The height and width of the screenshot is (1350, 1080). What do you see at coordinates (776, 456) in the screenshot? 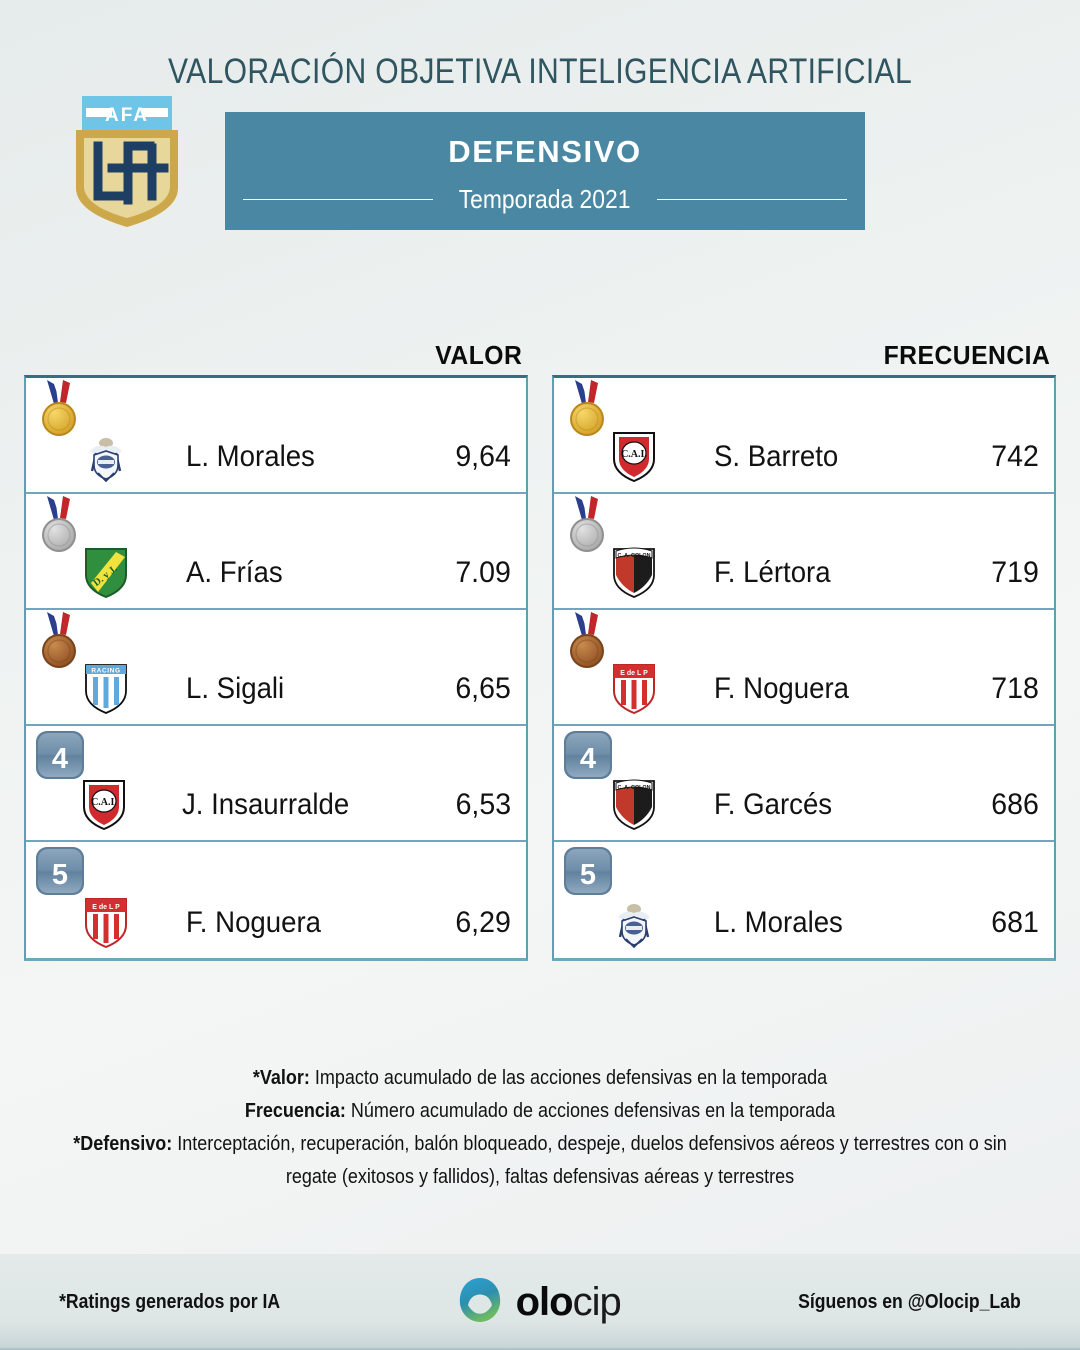
I see `player-name: S. Barreto` at bounding box center [776, 456].